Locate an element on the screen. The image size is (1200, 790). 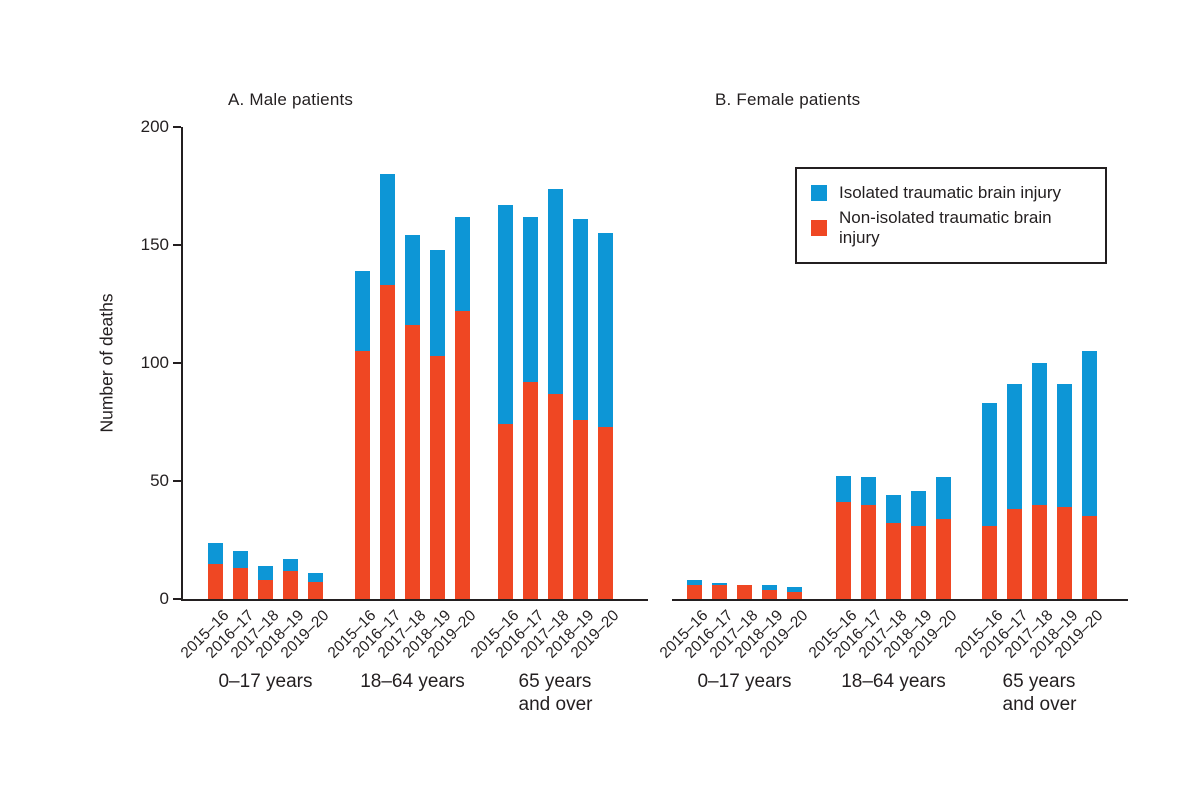
y-tick-label: 50 is located at coordinates (159, 480).